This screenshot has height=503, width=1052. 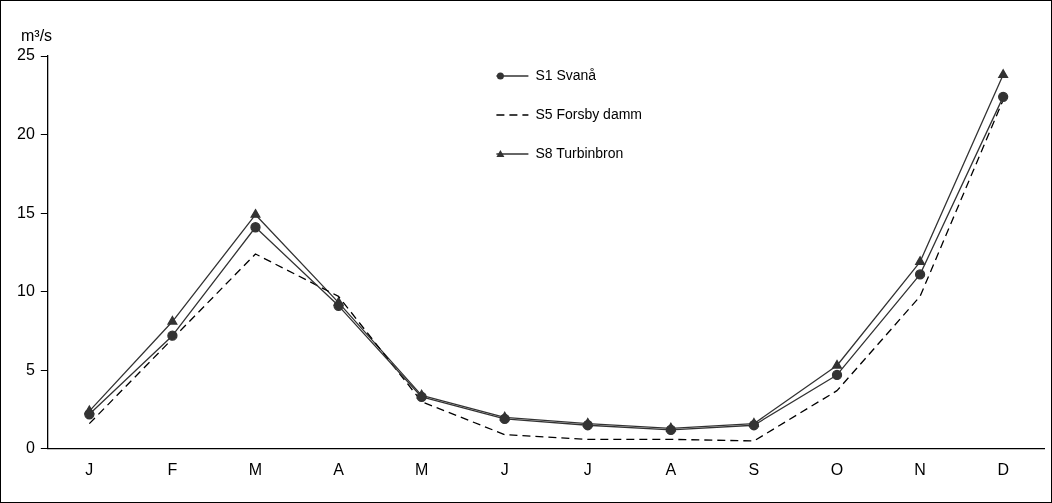 What do you see at coordinates (30, 448) in the screenshot?
I see `y-tick-label: 0` at bounding box center [30, 448].